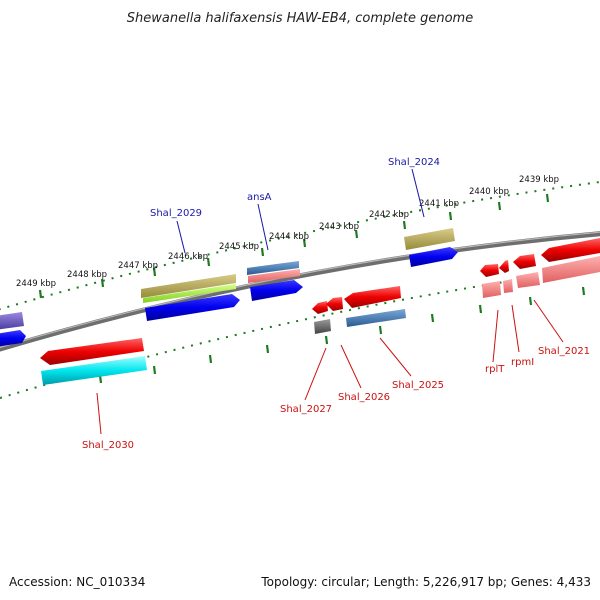  I want to click on feature-shal-2025-red, so click(372, 297).